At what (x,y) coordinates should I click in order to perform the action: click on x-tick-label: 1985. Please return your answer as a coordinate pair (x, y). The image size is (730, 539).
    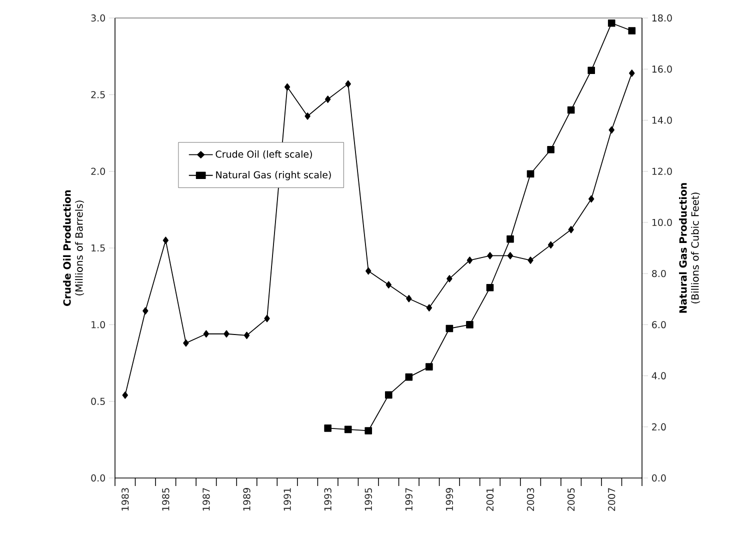
    Looking at the image, I should click on (166, 499).